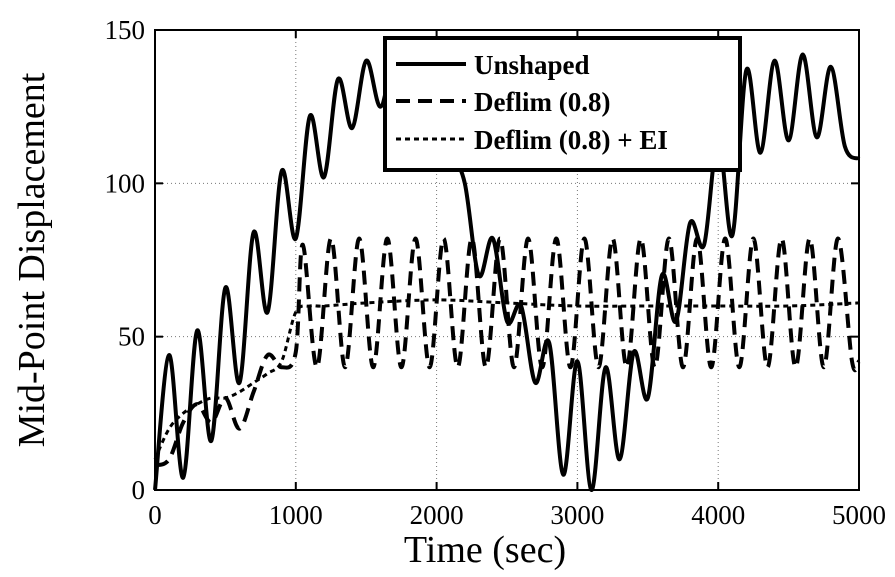 The width and height of the screenshot is (895, 577). Describe the element at coordinates (125, 30) in the screenshot. I see `y-tick-label: 150` at that location.